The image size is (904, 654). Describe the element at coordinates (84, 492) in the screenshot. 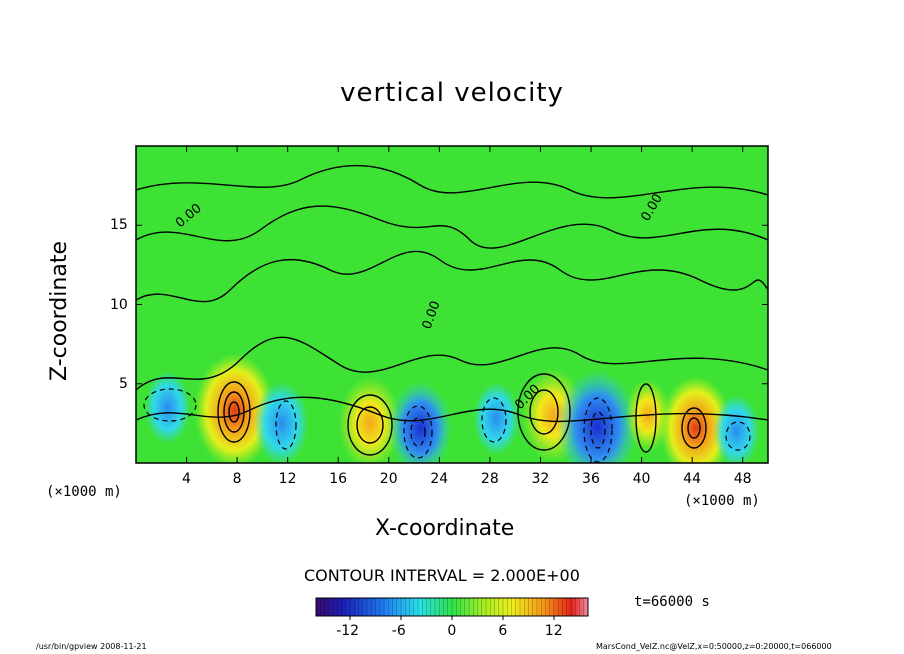

I see `x-unit-label: (×1000 m)` at that location.